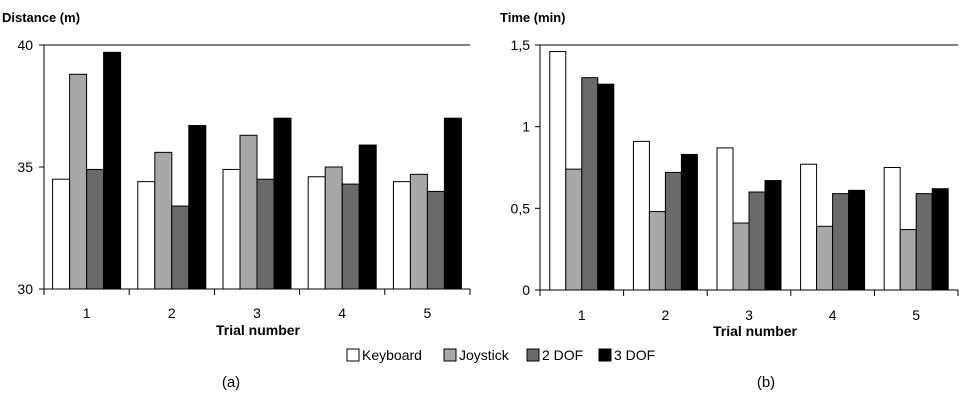 This screenshot has width=963, height=398. Describe the element at coordinates (766, 382) in the screenshot. I see `panel-label: (b)` at that location.